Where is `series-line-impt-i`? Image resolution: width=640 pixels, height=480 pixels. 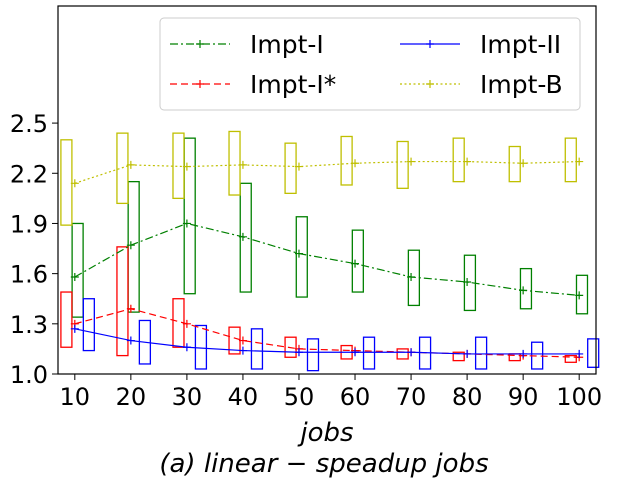
series-line-impt-i is located at coordinates (327, 259).